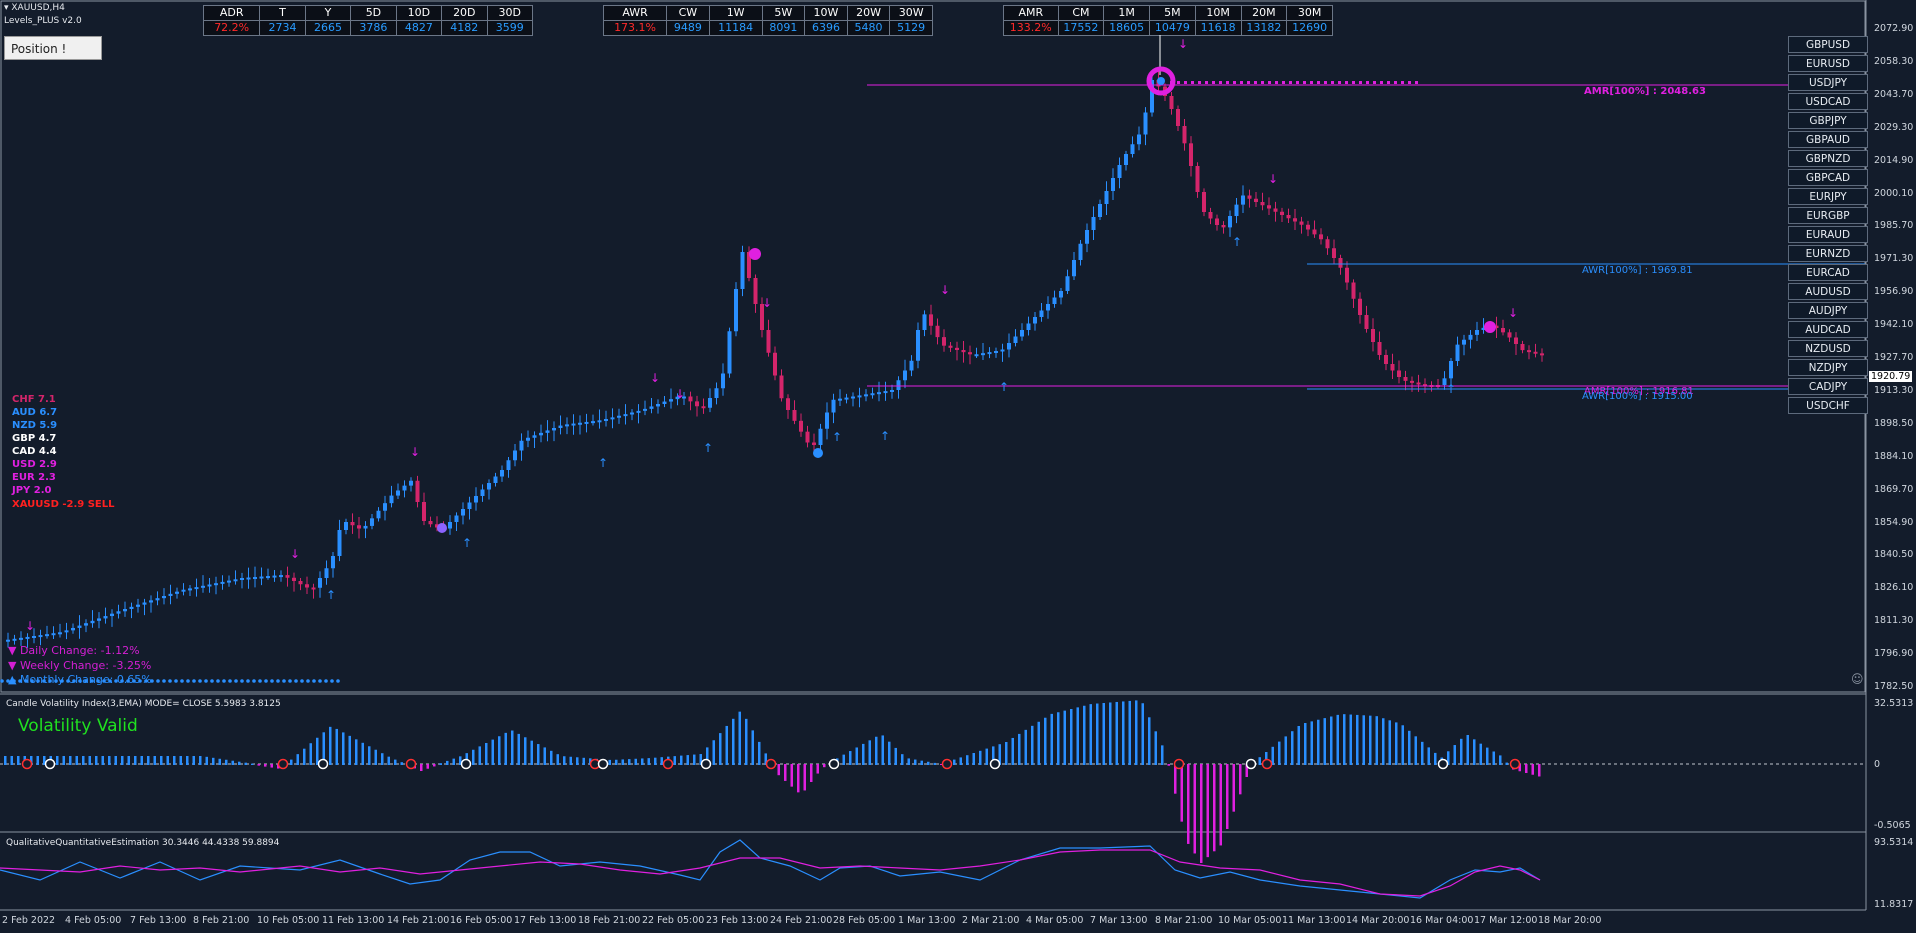 This screenshot has height=933, width=1916. What do you see at coordinates (1828, 348) in the screenshot?
I see `pair-button-nzdusd: NZDUSD` at bounding box center [1828, 348].